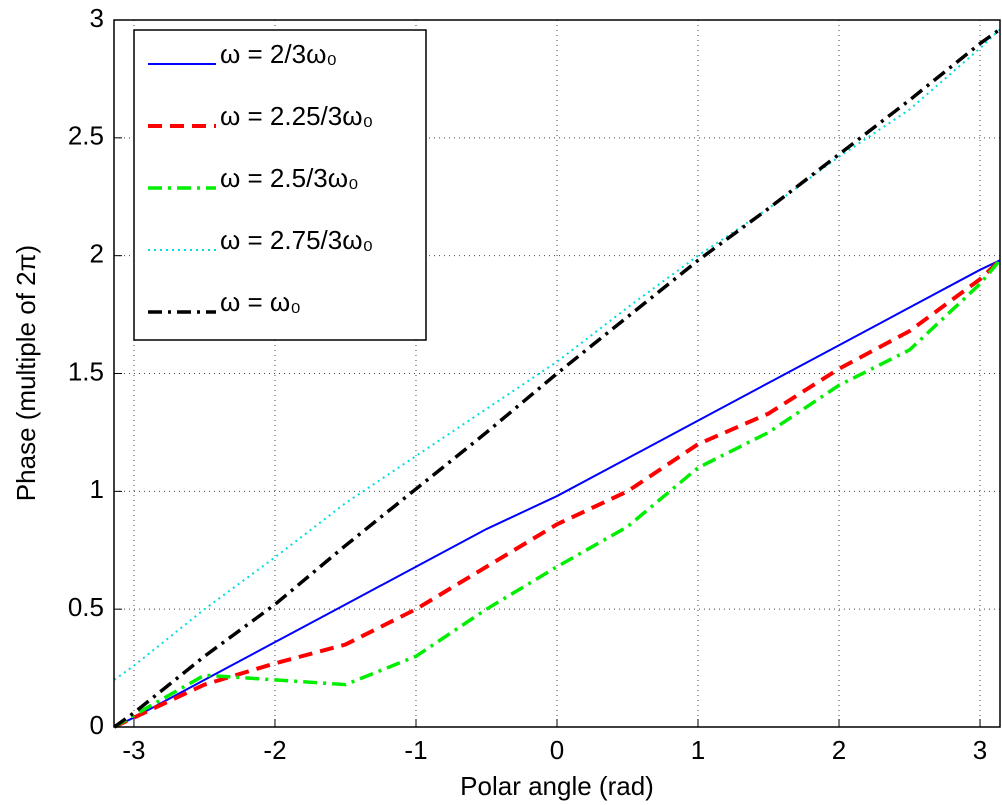 The image size is (1002, 805). Describe the element at coordinates (980, 750) in the screenshot. I see `x-tick-label: 3` at that location.